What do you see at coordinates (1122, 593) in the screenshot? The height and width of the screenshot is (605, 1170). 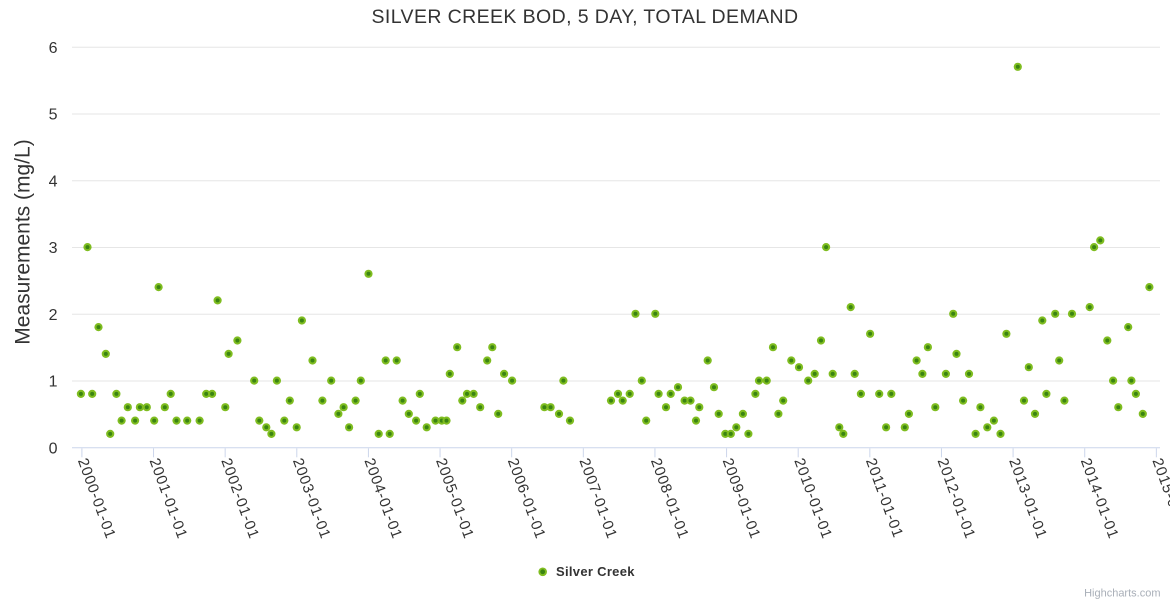 I see `svg-text: Highcharts.com` at bounding box center [1122, 593].